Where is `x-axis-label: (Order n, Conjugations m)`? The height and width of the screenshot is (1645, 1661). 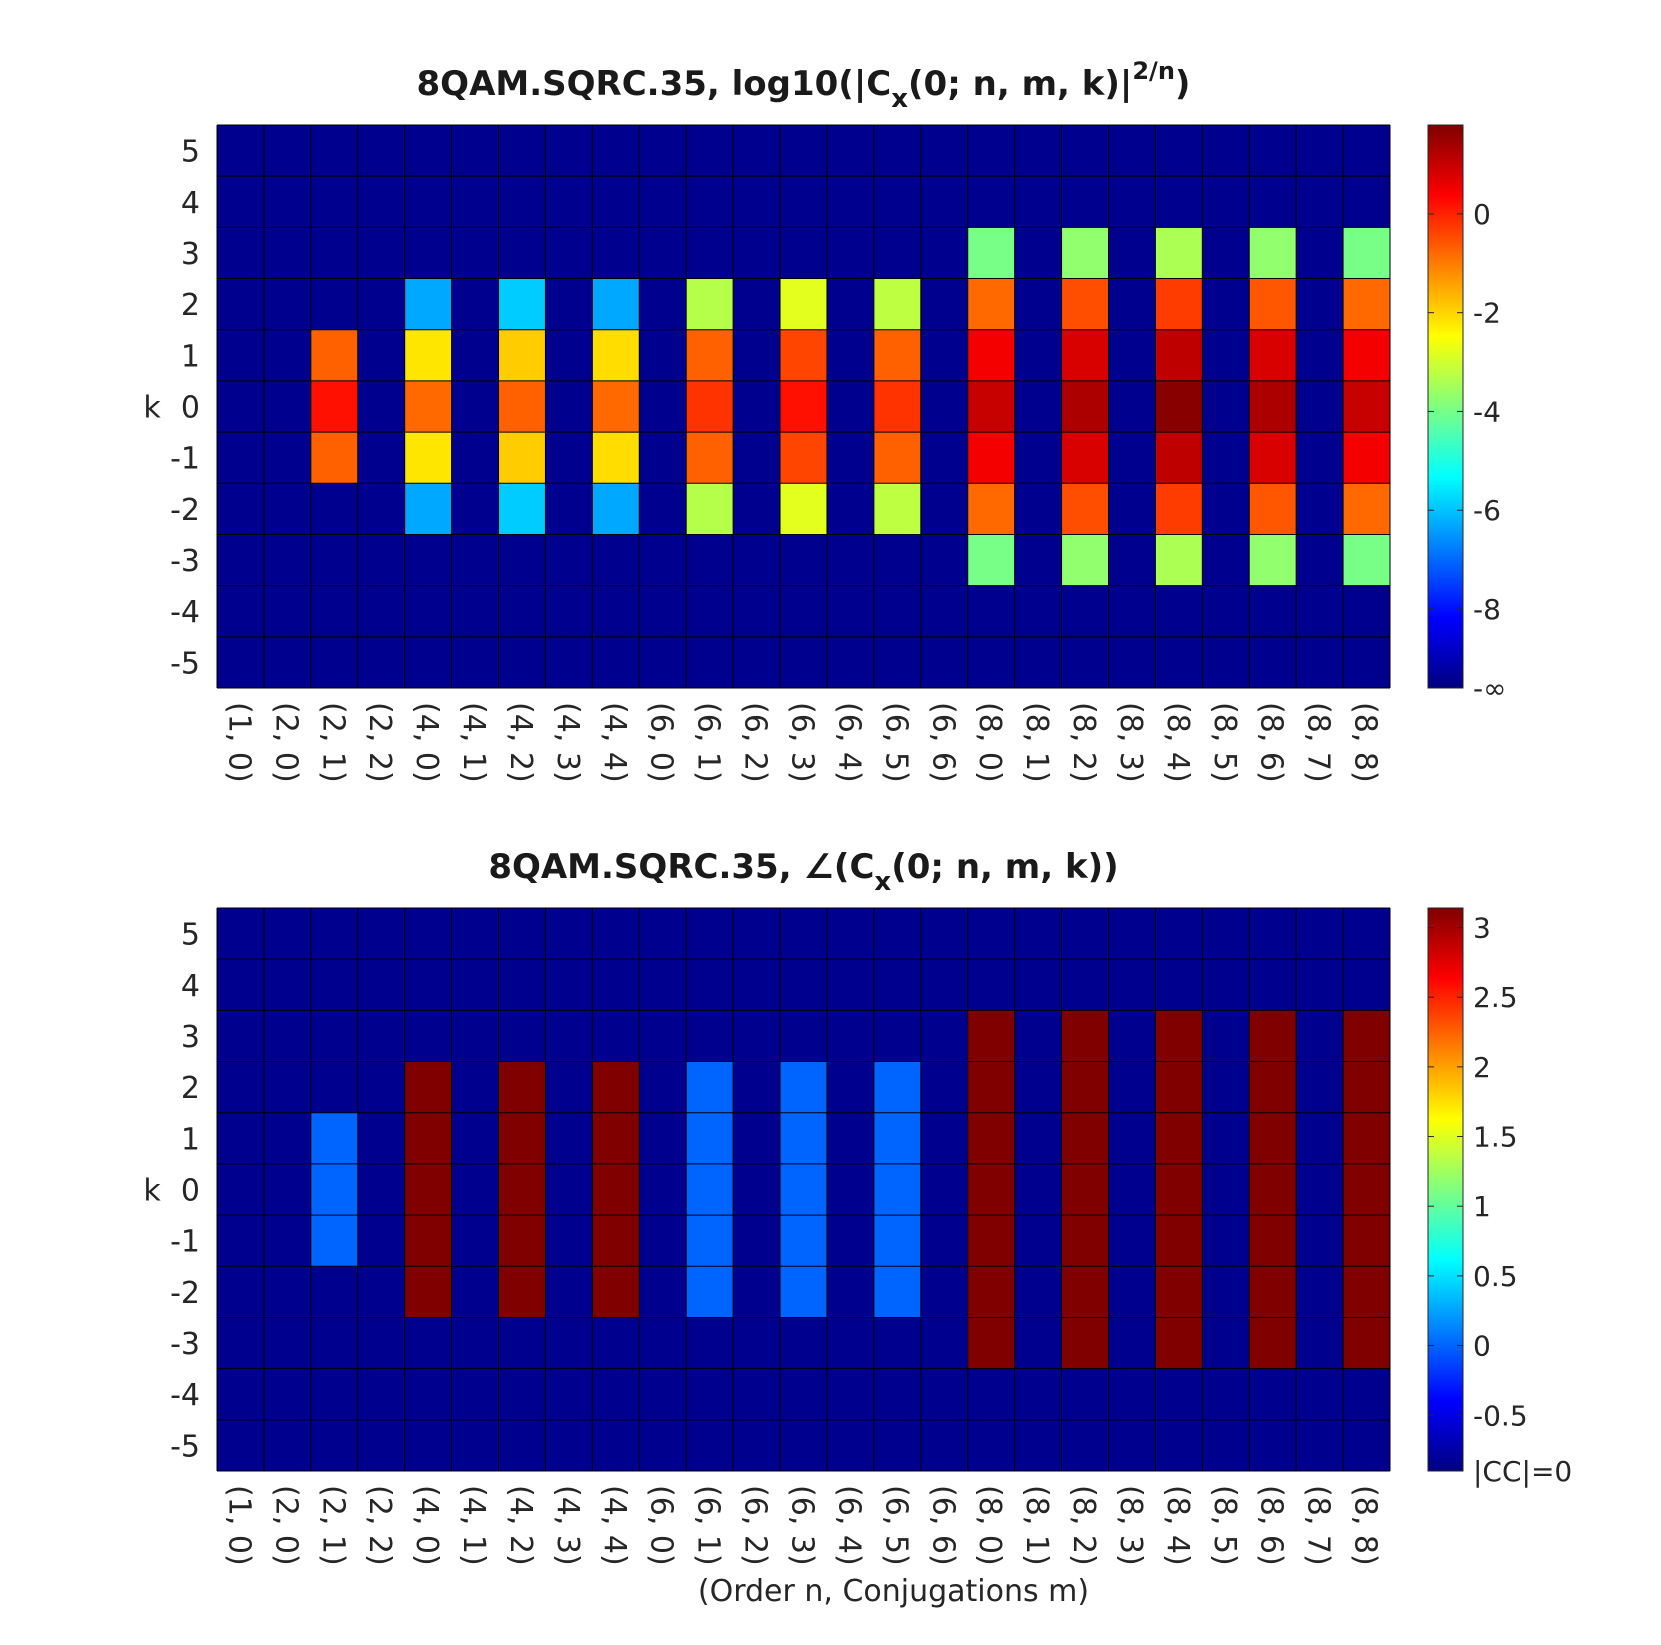
x-axis-label: (Order n, Conjugations m) is located at coordinates (893, 1591).